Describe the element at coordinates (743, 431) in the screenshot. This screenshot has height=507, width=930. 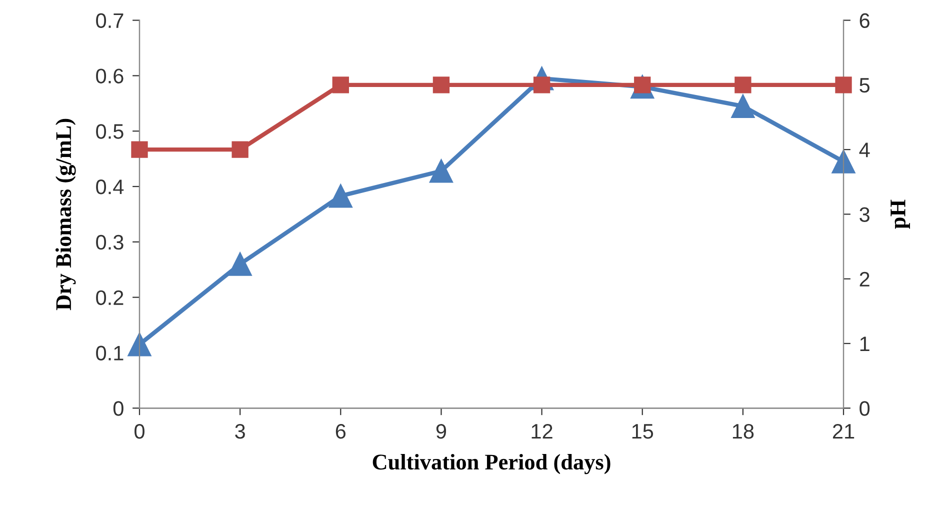
I see `x-tick-label: 18` at that location.